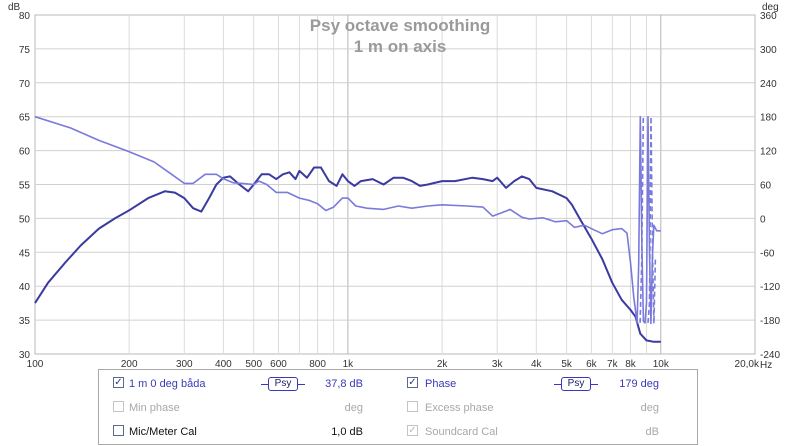 The width and height of the screenshot is (800, 446). Describe the element at coordinates (223, 363) in the screenshot. I see `x-axis-tick-label: 400` at that location.